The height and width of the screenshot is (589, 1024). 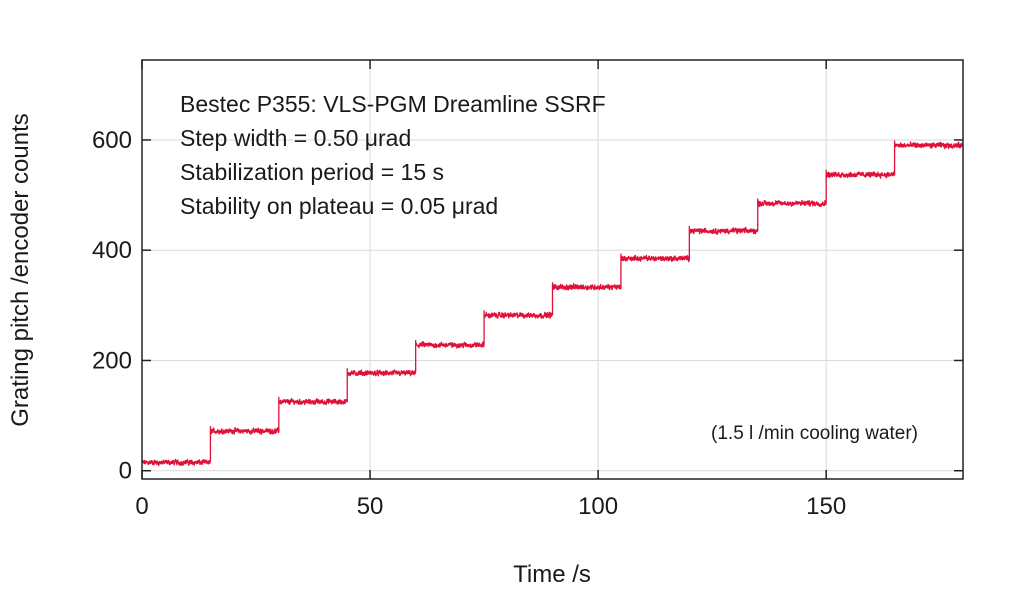 I want to click on annotation-line-4: Stability on plateau = 0.05 μrad, so click(x=339, y=206).